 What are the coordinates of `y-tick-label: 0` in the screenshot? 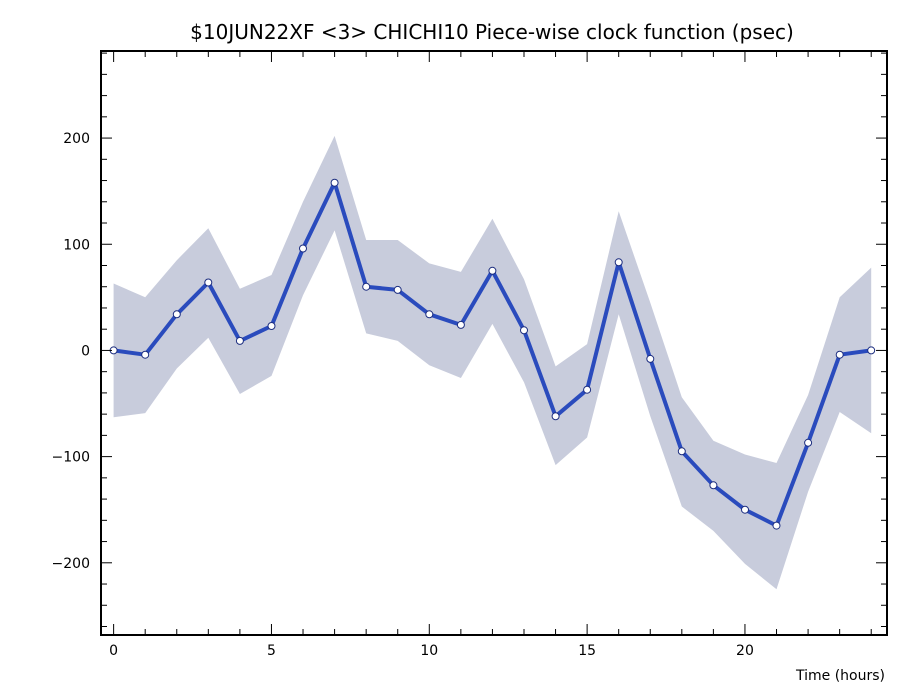 It's located at (85, 351).